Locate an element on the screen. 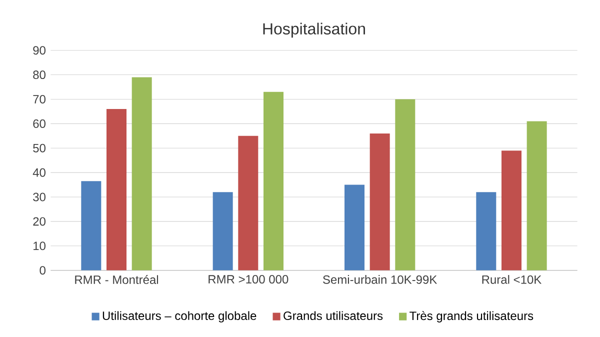  legend-label: Utilisateurs – cohorte globale is located at coordinates (179, 316).